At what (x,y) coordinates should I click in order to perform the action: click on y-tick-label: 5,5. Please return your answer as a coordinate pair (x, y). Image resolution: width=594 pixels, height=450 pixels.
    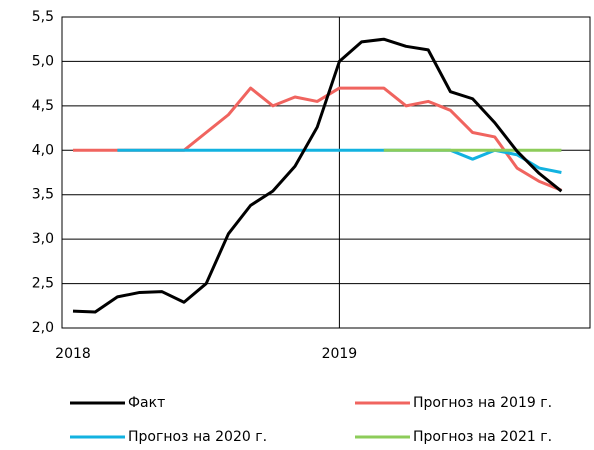
    Looking at the image, I should click on (43, 17).